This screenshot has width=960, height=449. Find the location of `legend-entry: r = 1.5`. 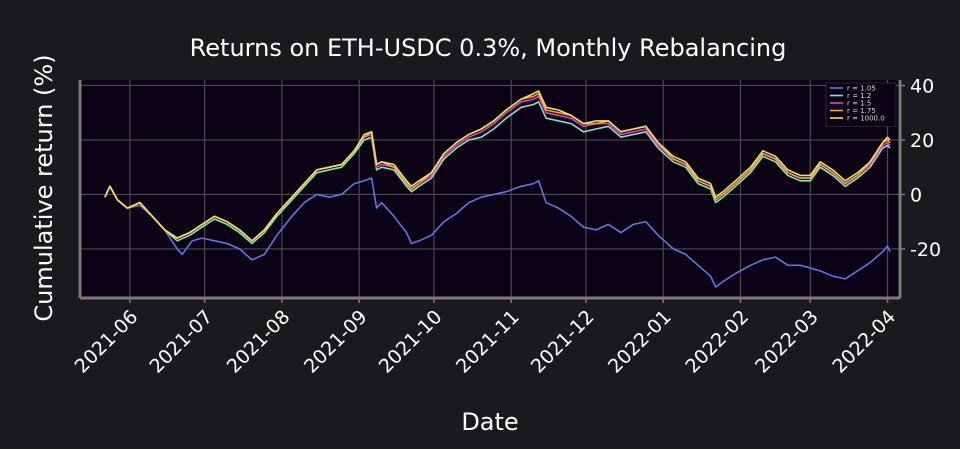

legend-entry: r = 1.5 is located at coordinates (859, 103).